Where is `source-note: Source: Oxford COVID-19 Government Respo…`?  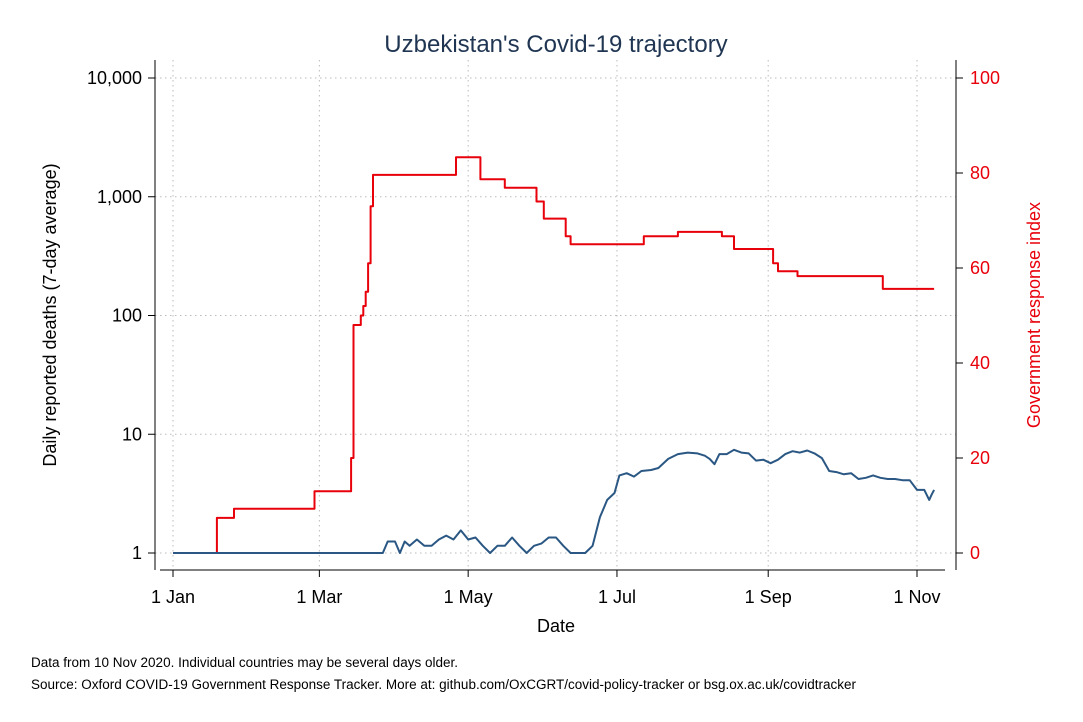
source-note: Source: Oxford COVID-19 Government Respo… is located at coordinates (444, 684).